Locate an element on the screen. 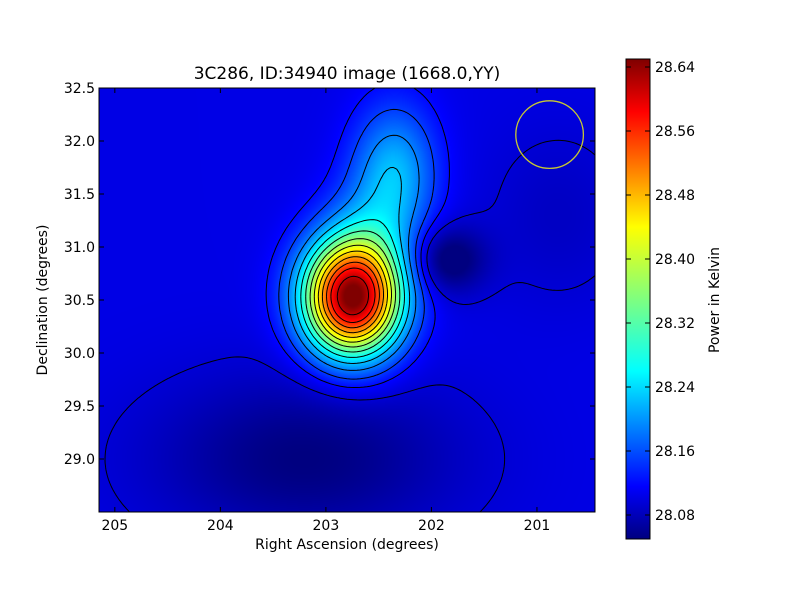 The image size is (800, 600). x-tick-label: 205 is located at coordinates (114, 526).